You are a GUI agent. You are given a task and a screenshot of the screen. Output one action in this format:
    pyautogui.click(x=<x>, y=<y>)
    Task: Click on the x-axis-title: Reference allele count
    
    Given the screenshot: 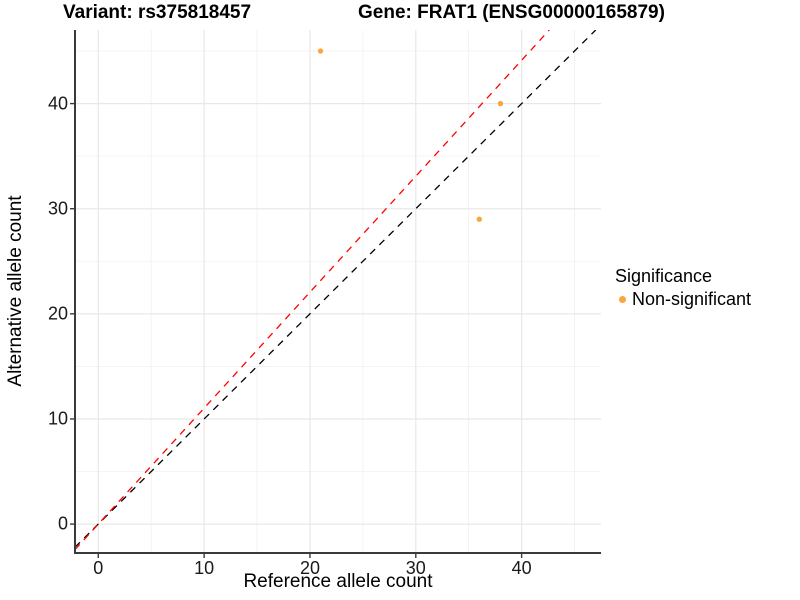 What is the action you would take?
    pyautogui.click(x=338, y=581)
    